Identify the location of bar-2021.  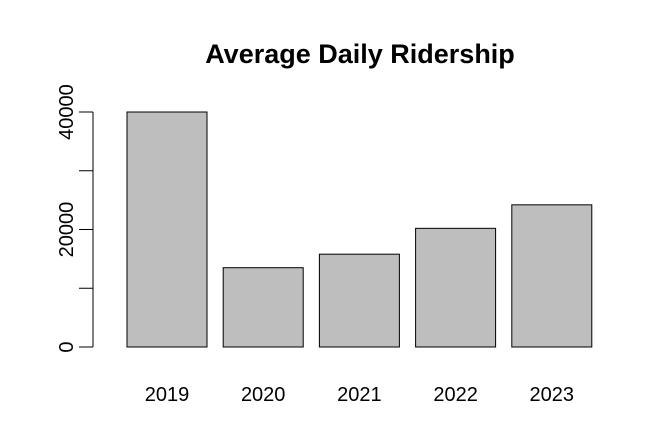
(359, 300).